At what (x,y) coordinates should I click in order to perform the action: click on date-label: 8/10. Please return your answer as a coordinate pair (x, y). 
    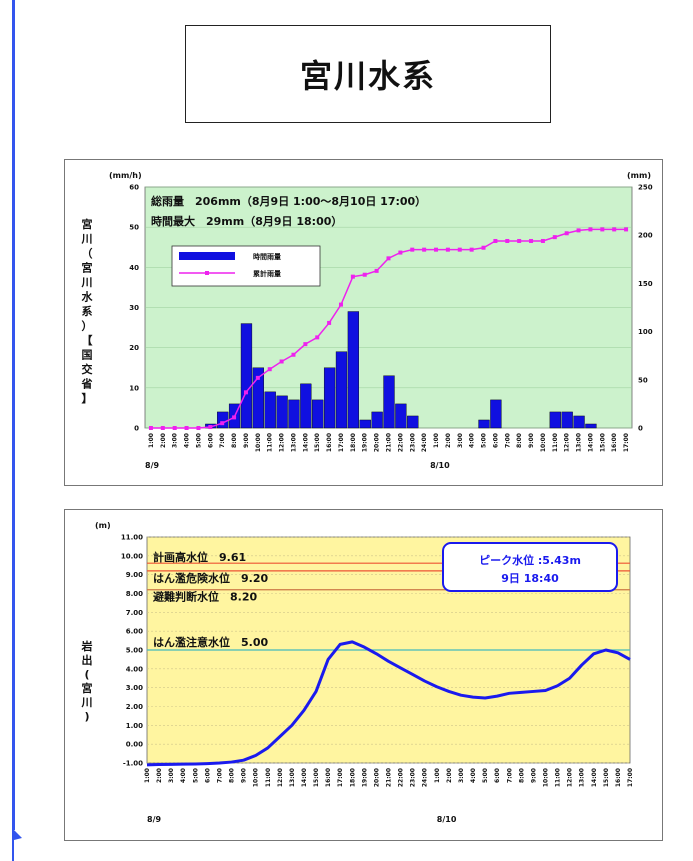
    Looking at the image, I should click on (447, 819).